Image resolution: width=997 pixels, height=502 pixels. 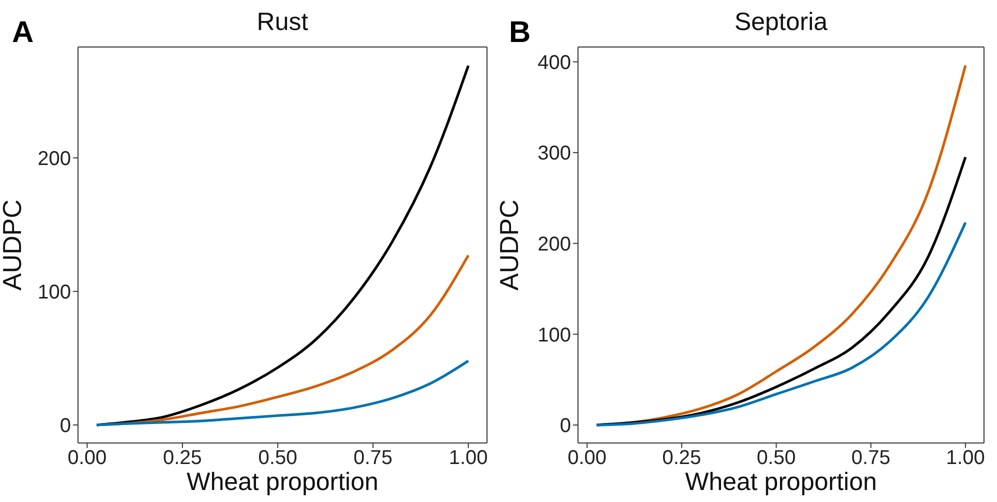 What do you see at coordinates (554, 153) in the screenshot?
I see `y-tick-label: 300` at bounding box center [554, 153].